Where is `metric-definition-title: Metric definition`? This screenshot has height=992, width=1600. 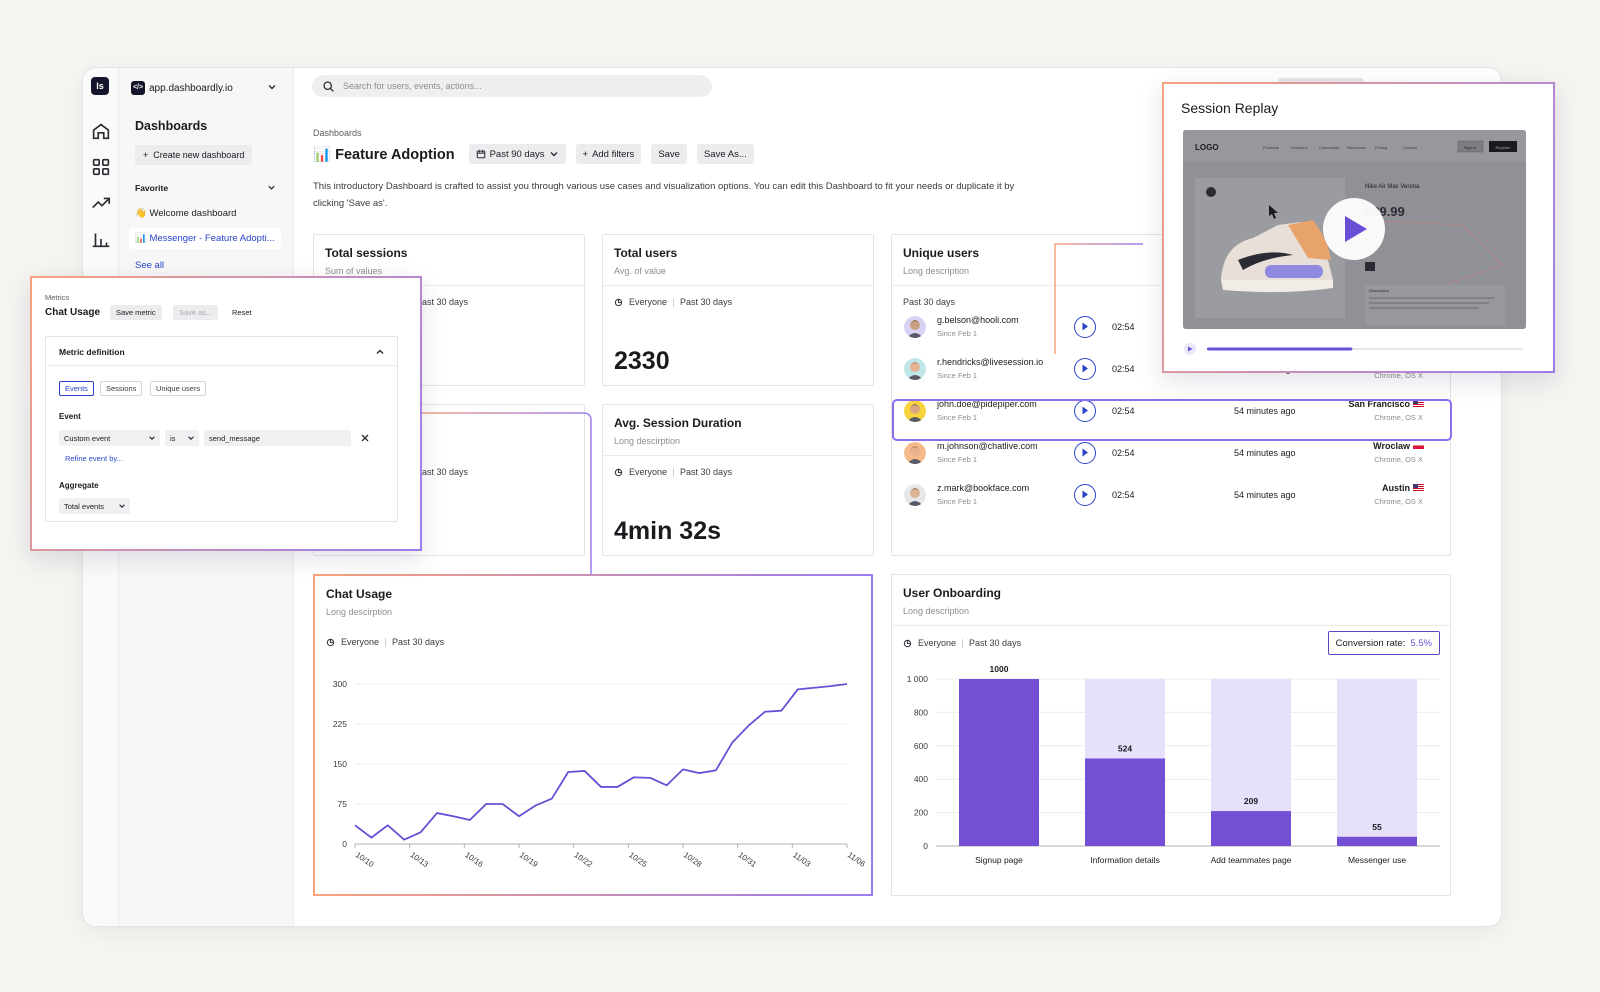
metric-definition-title: Metric definition is located at coordinates (92, 352).